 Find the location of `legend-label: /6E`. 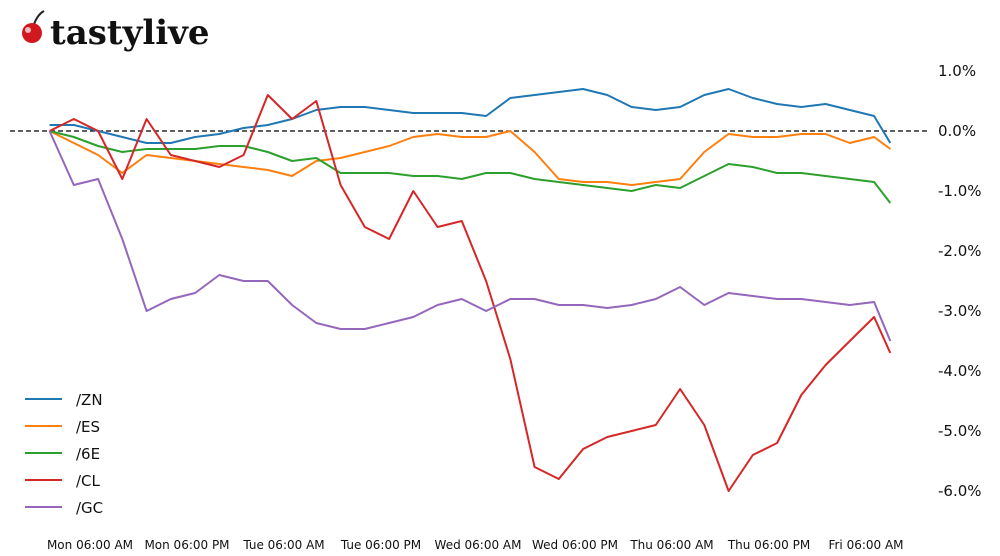

legend-label: /6E is located at coordinates (88, 454).